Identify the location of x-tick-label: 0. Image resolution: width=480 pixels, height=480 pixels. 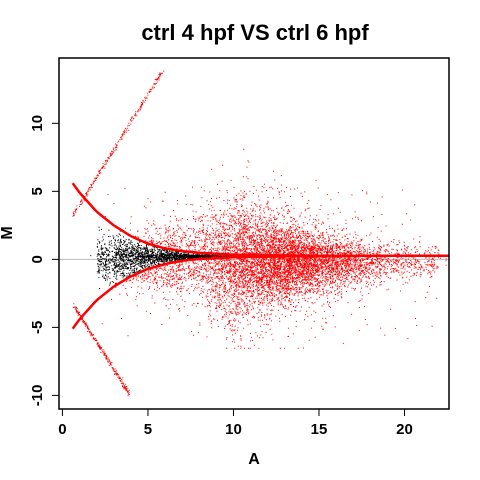
(62, 429).